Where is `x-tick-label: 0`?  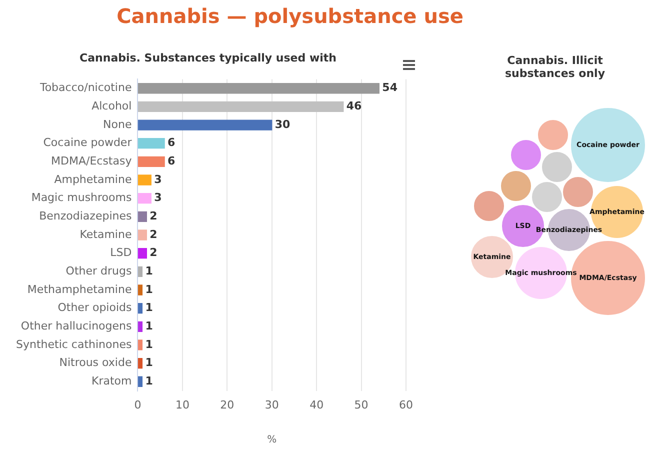 x-tick-label: 0 is located at coordinates (138, 405).